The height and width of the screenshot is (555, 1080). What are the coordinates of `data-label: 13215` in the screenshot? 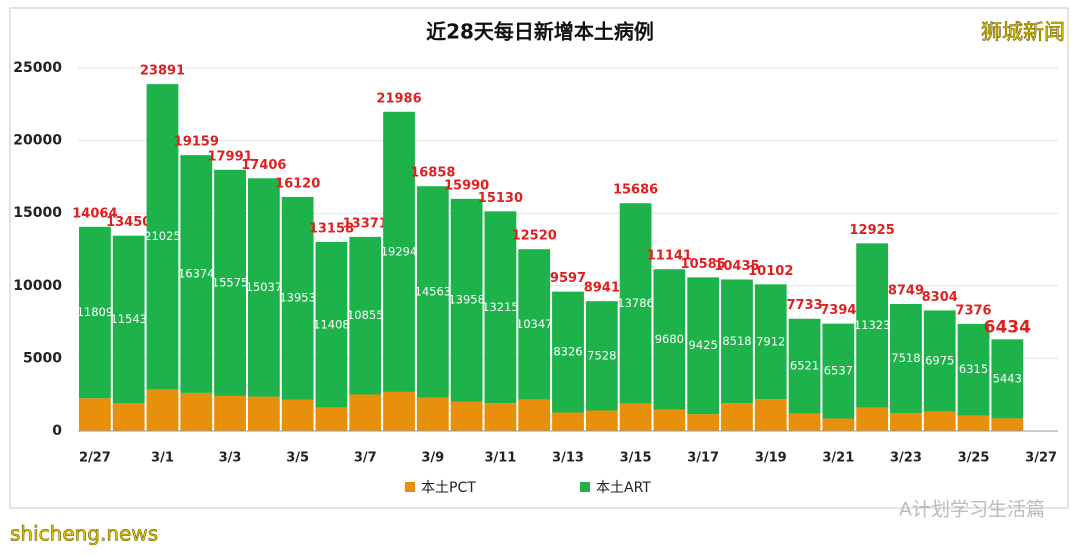 It's located at (500, 307).